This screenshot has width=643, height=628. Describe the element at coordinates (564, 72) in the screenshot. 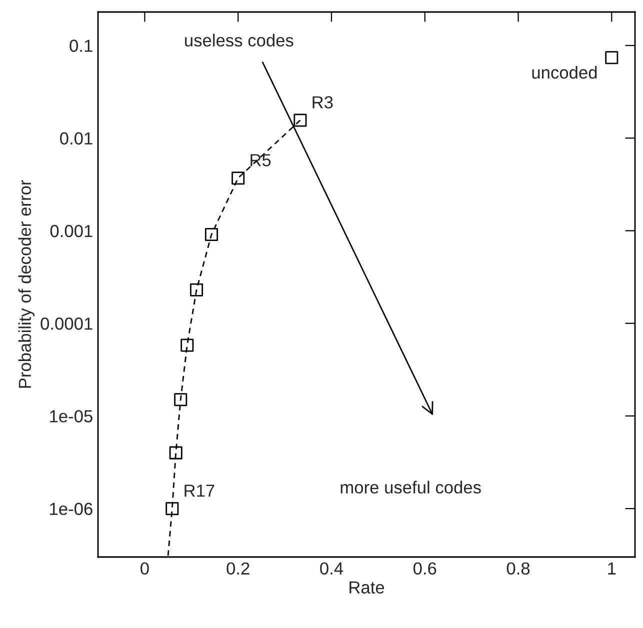

I see `annotation: uncoded` at that location.